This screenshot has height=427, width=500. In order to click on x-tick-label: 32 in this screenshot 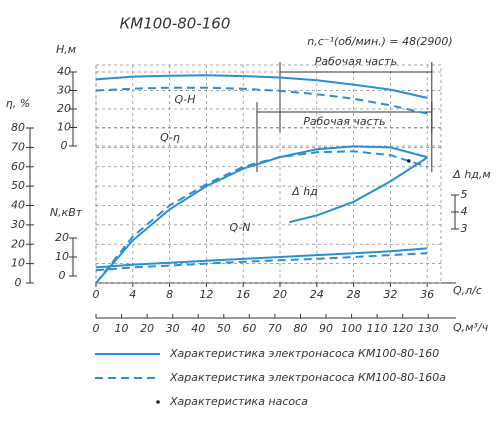, I will do `click(390, 294)`.